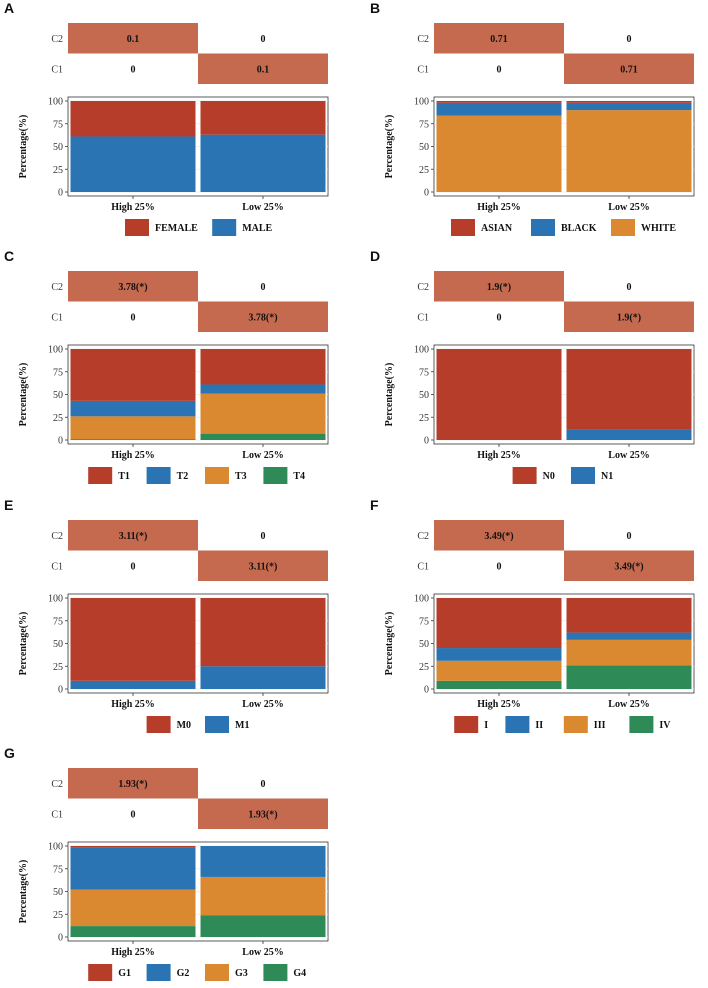 This screenshot has width=708, height=988. Describe the element at coordinates (517, 724) in the screenshot. I see `legend-swatch-ii` at that location.